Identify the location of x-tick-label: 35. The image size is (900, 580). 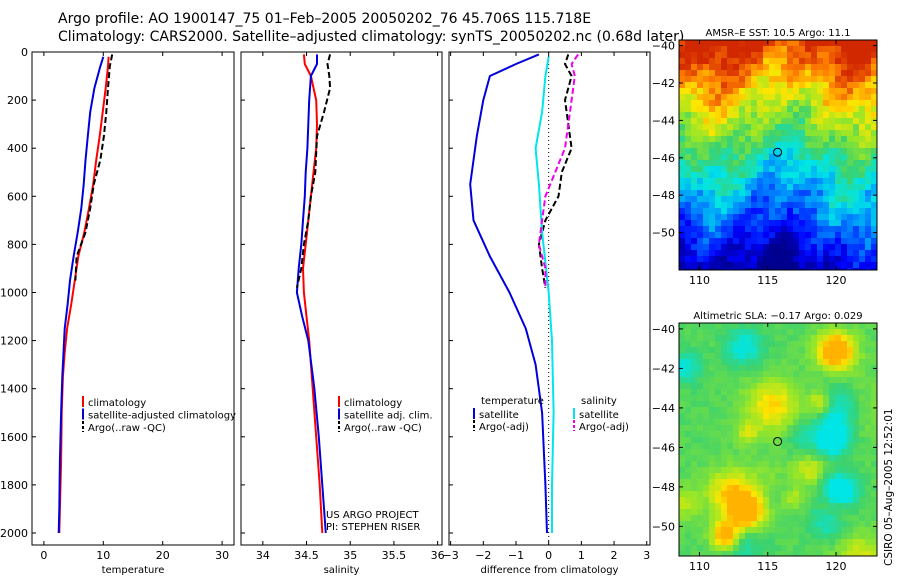
(350, 555).